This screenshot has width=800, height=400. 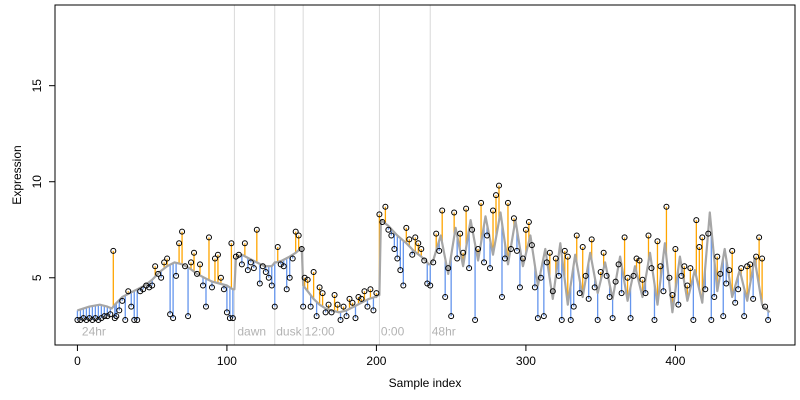 I want to click on y-axis-title: Expression, so click(x=17, y=174).